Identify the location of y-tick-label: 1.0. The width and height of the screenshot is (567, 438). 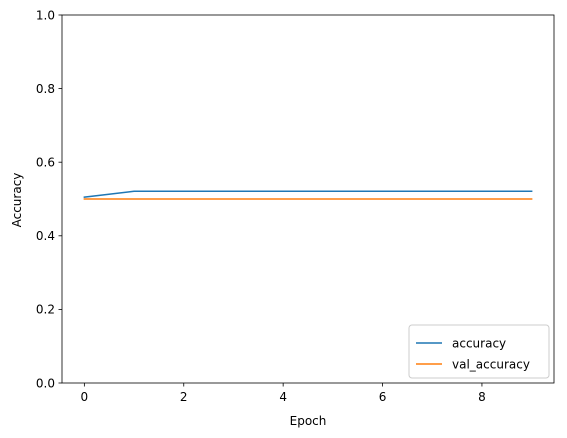
(45, 15).